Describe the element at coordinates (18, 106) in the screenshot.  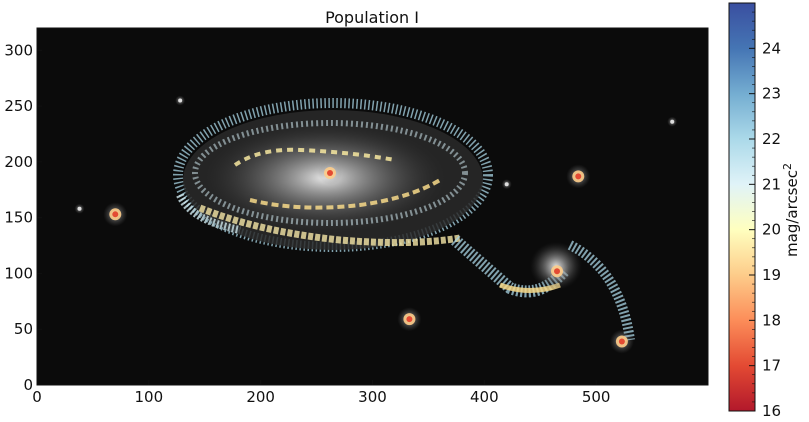
I see `y-tick-label: 250` at that location.